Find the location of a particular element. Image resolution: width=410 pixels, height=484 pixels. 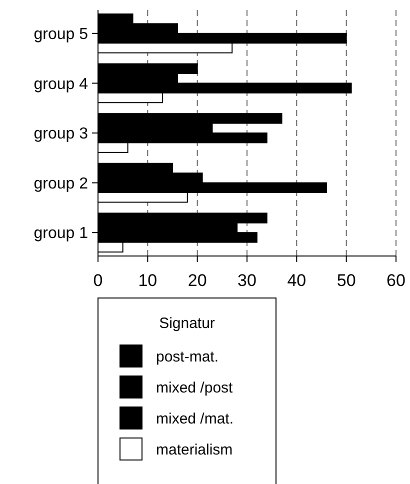

y-tick-label: group 5 is located at coordinates (61, 35).